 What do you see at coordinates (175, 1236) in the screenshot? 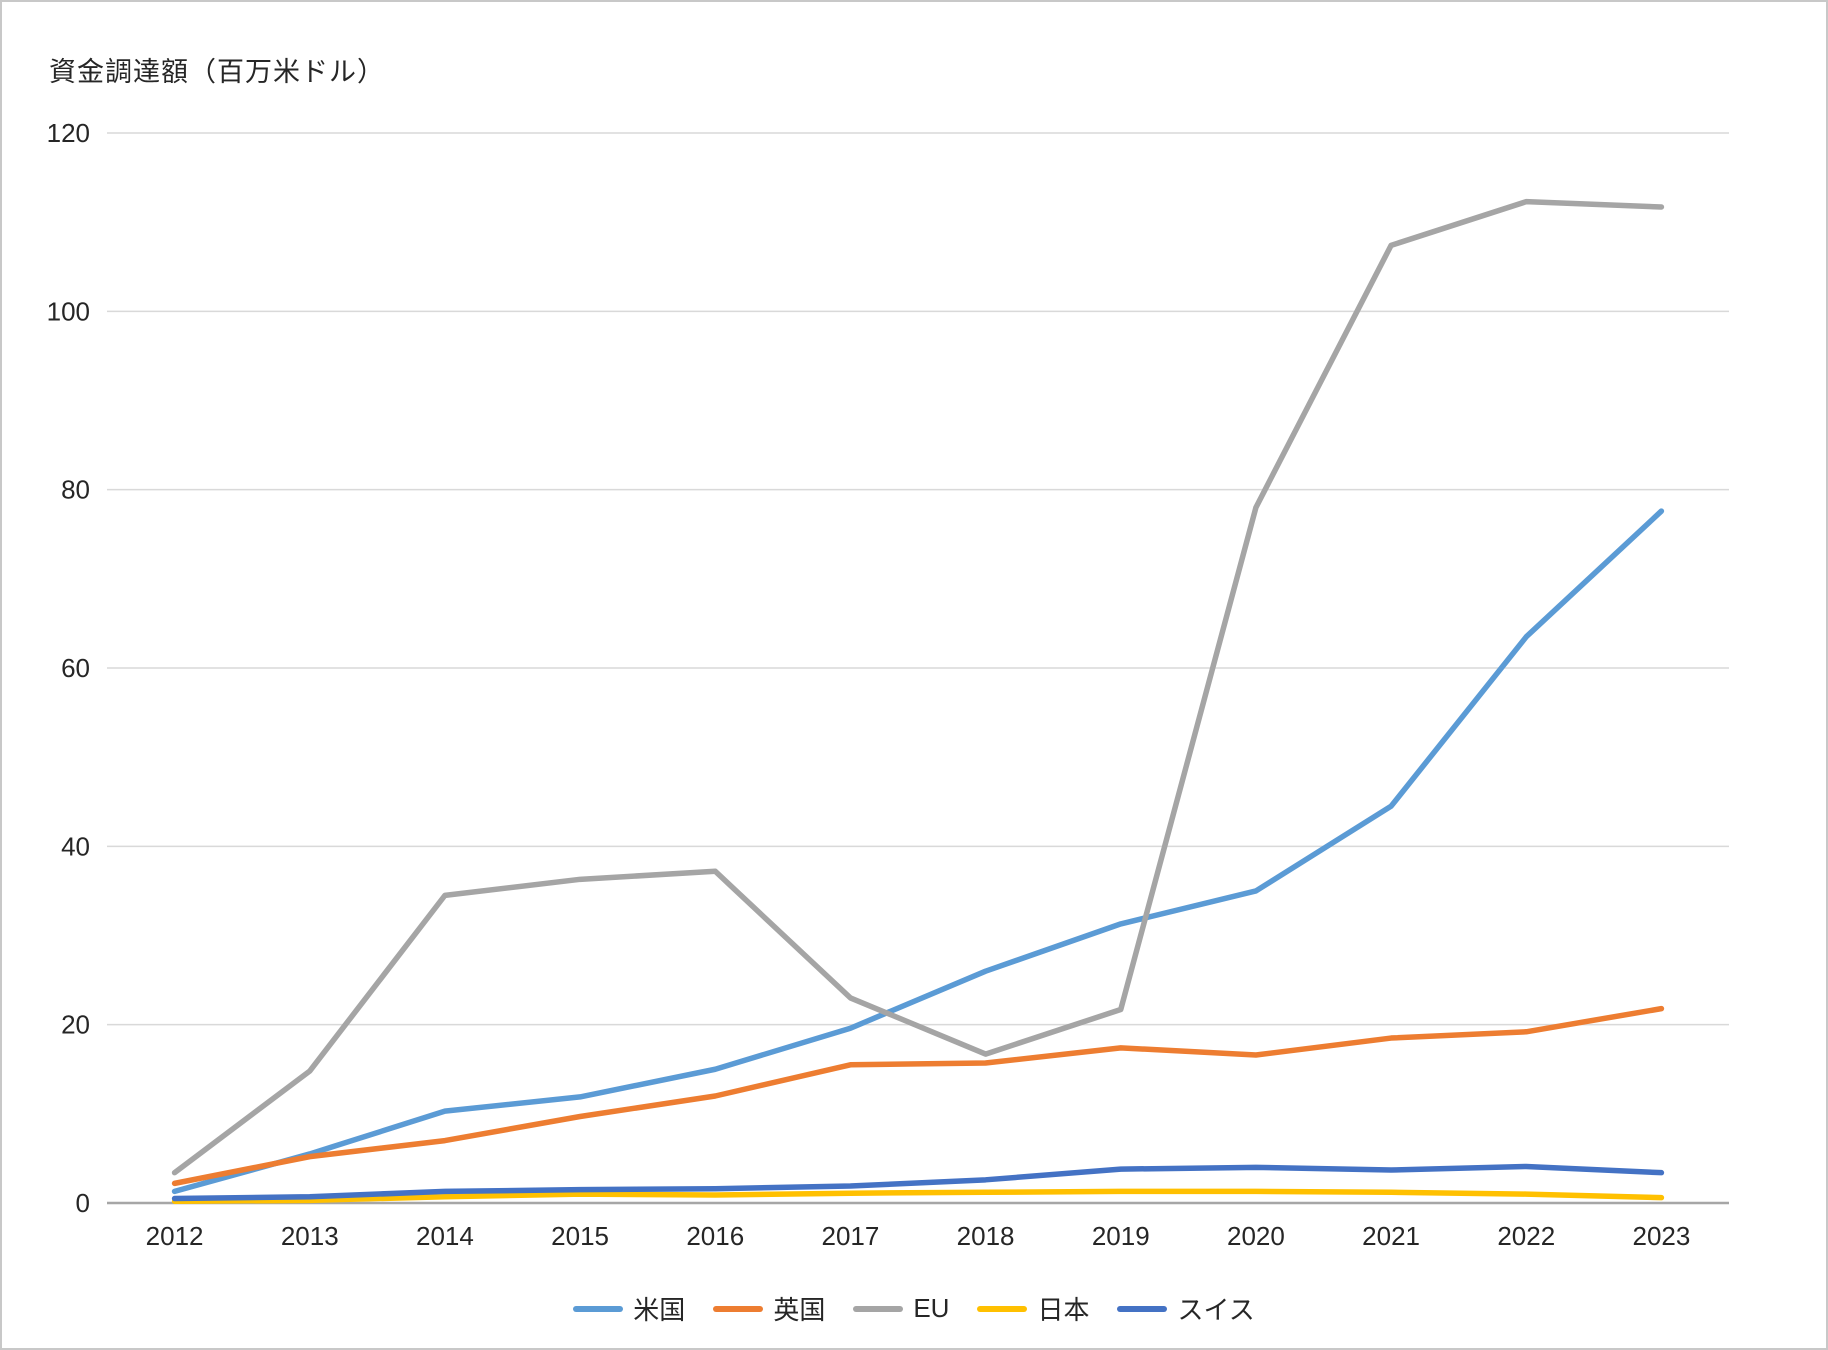
I see `x-tick-label: 2012` at bounding box center [175, 1236].